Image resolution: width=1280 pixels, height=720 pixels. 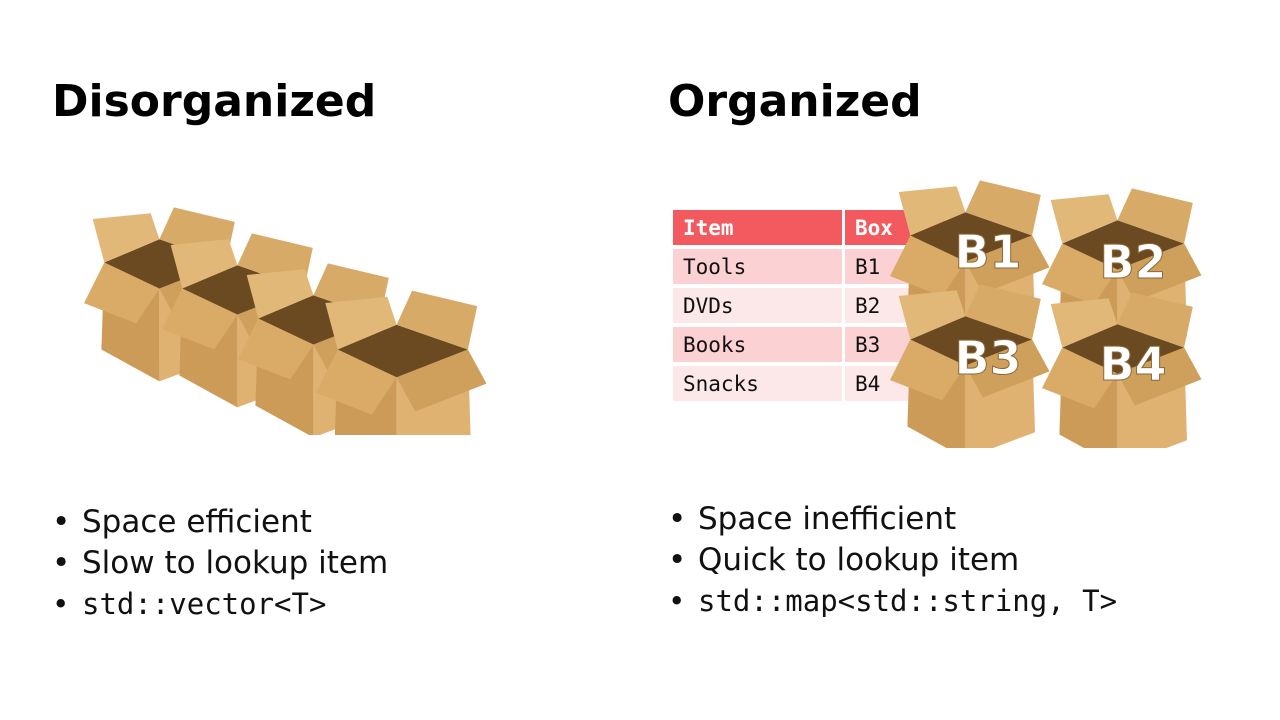 I want to click on box-label-b2: B2, so click(x=1132, y=262).